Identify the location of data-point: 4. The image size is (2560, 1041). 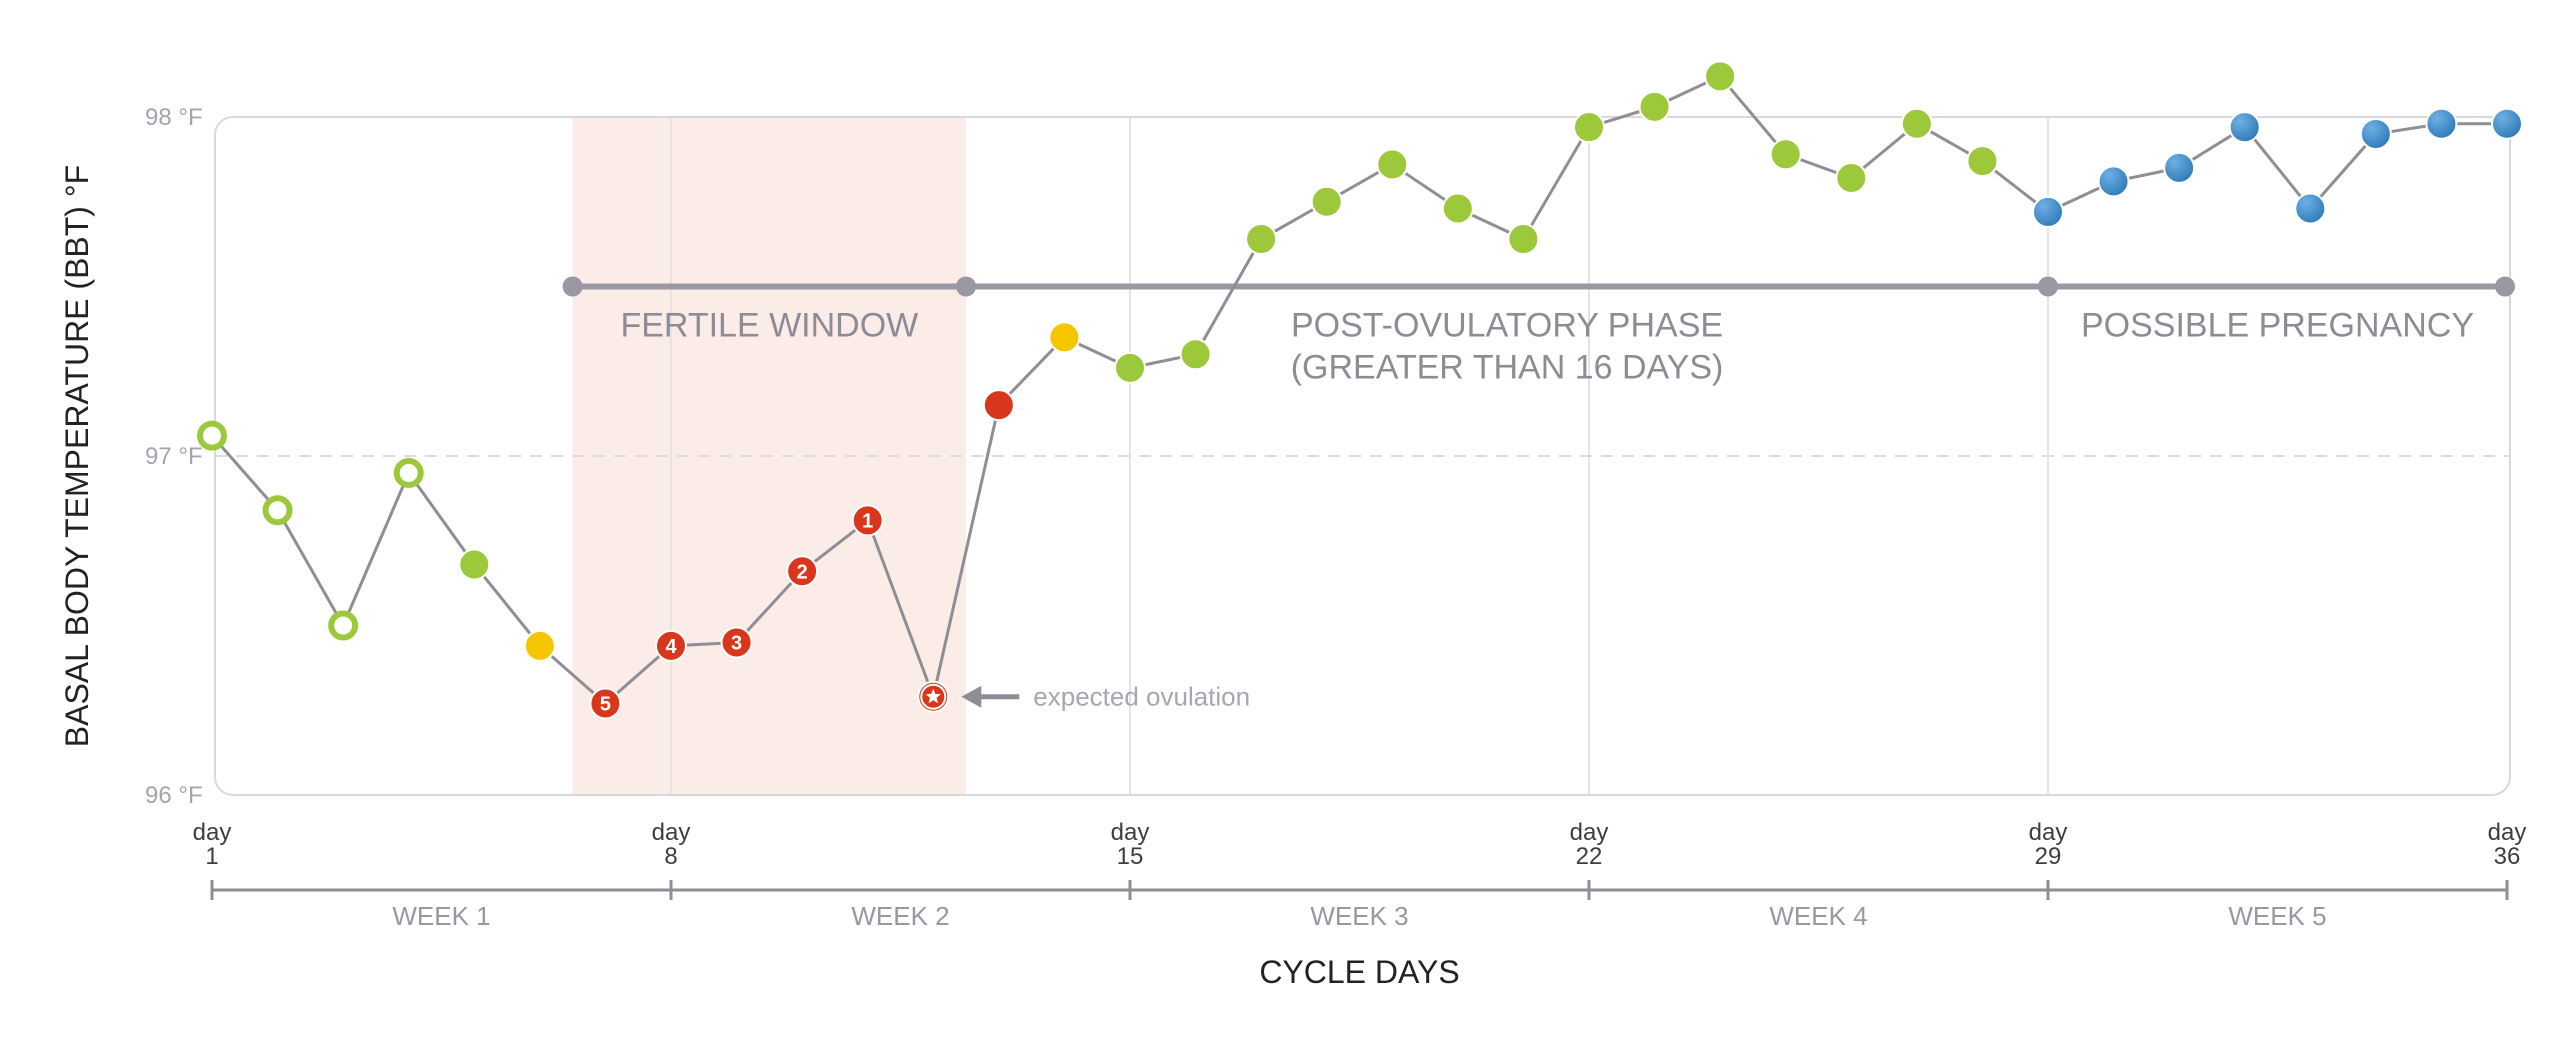
(671, 645).